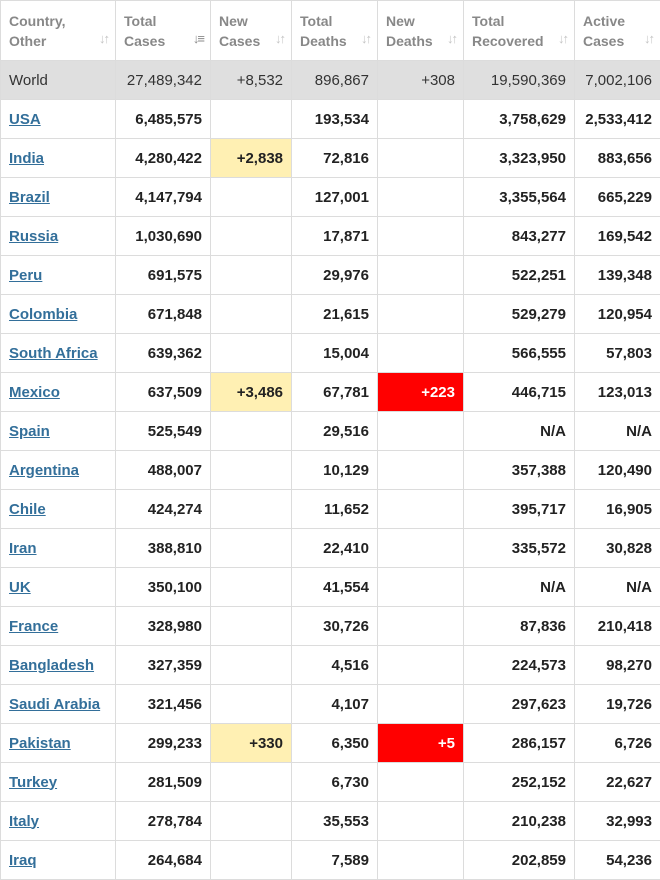 The width and height of the screenshot is (660, 880). Describe the element at coordinates (519, 626) in the screenshot. I see `total-recovered-cell: 87,836` at that location.